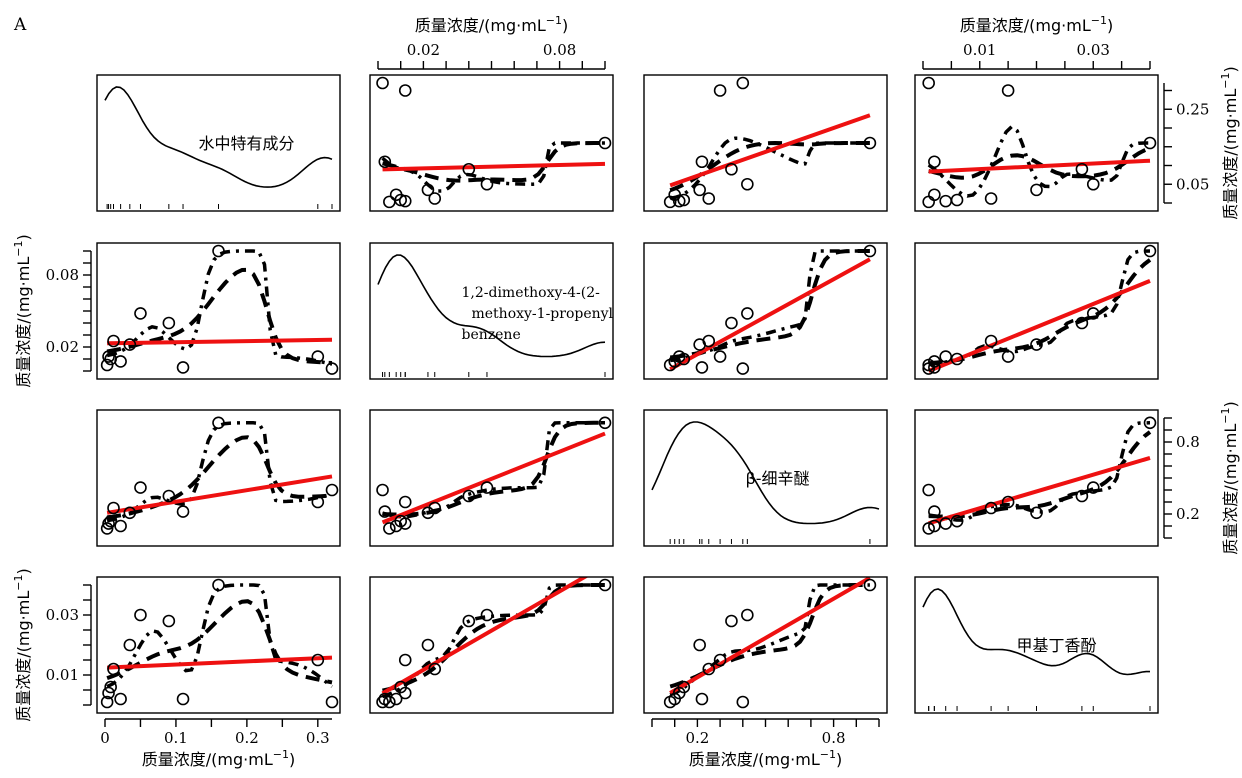 The image size is (1242, 778). Describe the element at coordinates (1036, 311) in the screenshot. I see `panel-r1-c3` at that location.